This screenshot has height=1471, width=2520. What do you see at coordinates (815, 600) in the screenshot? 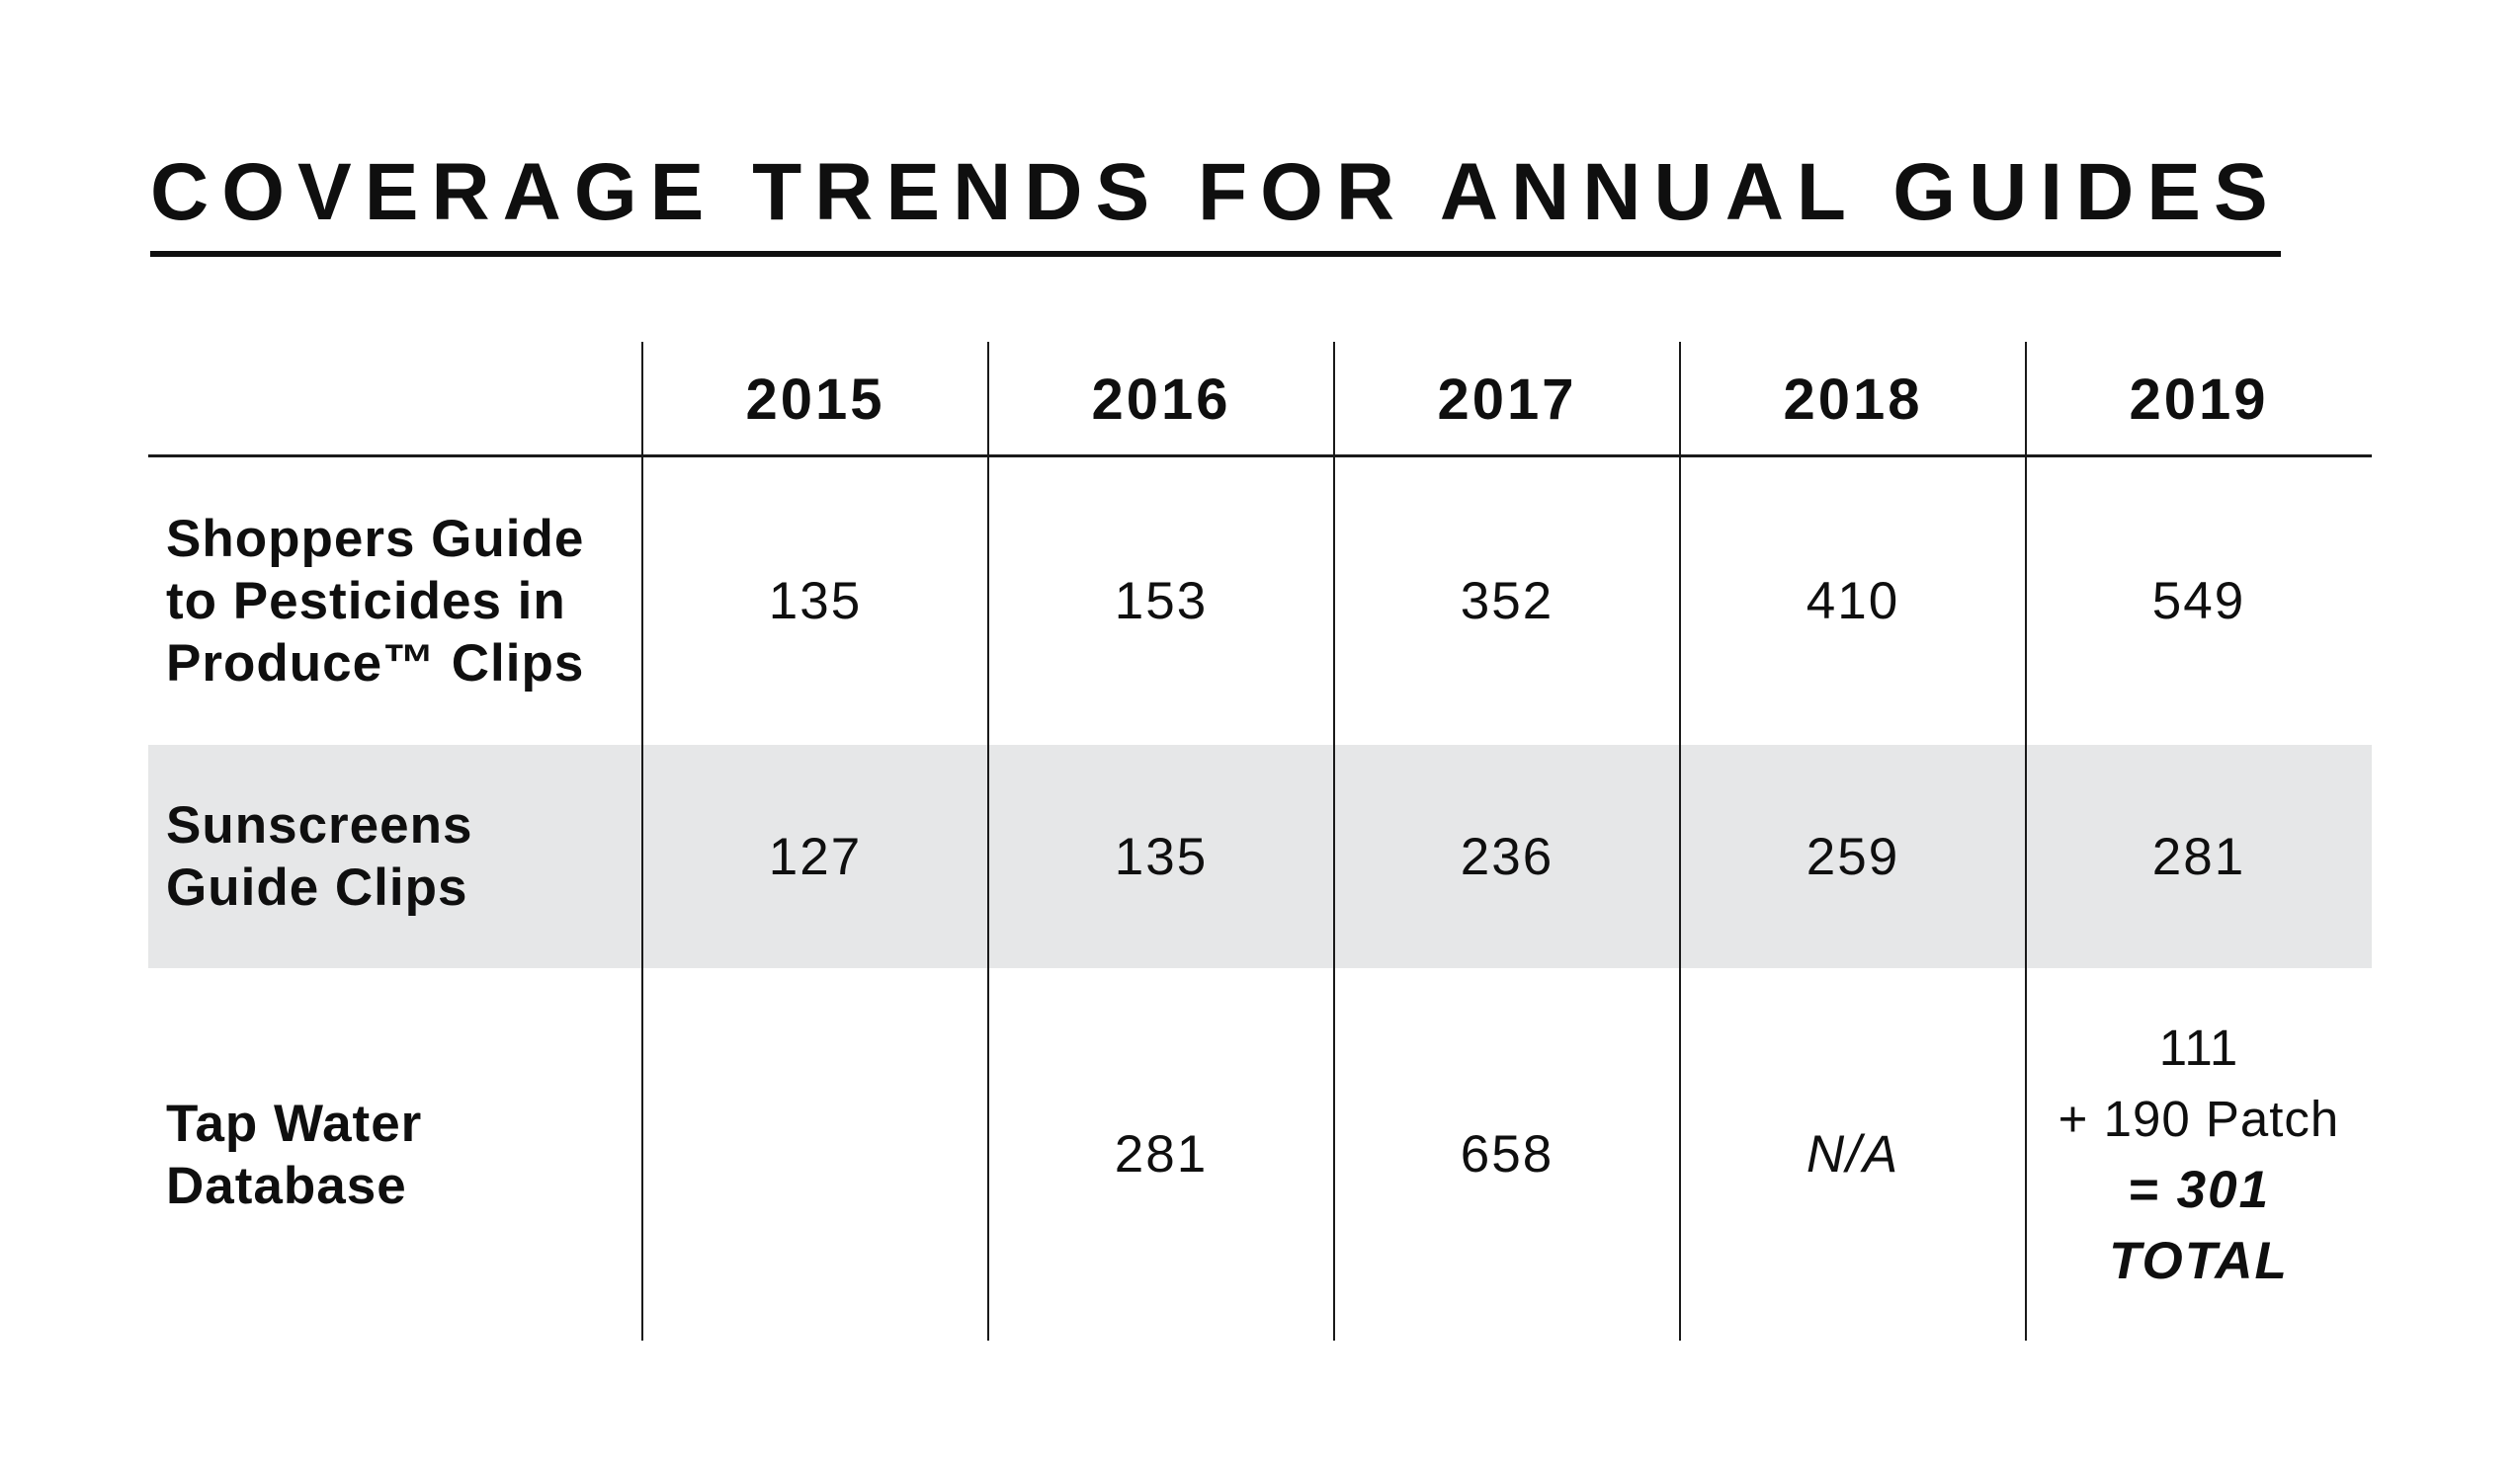
I see `value-shoppers-2015: 135` at bounding box center [815, 600].